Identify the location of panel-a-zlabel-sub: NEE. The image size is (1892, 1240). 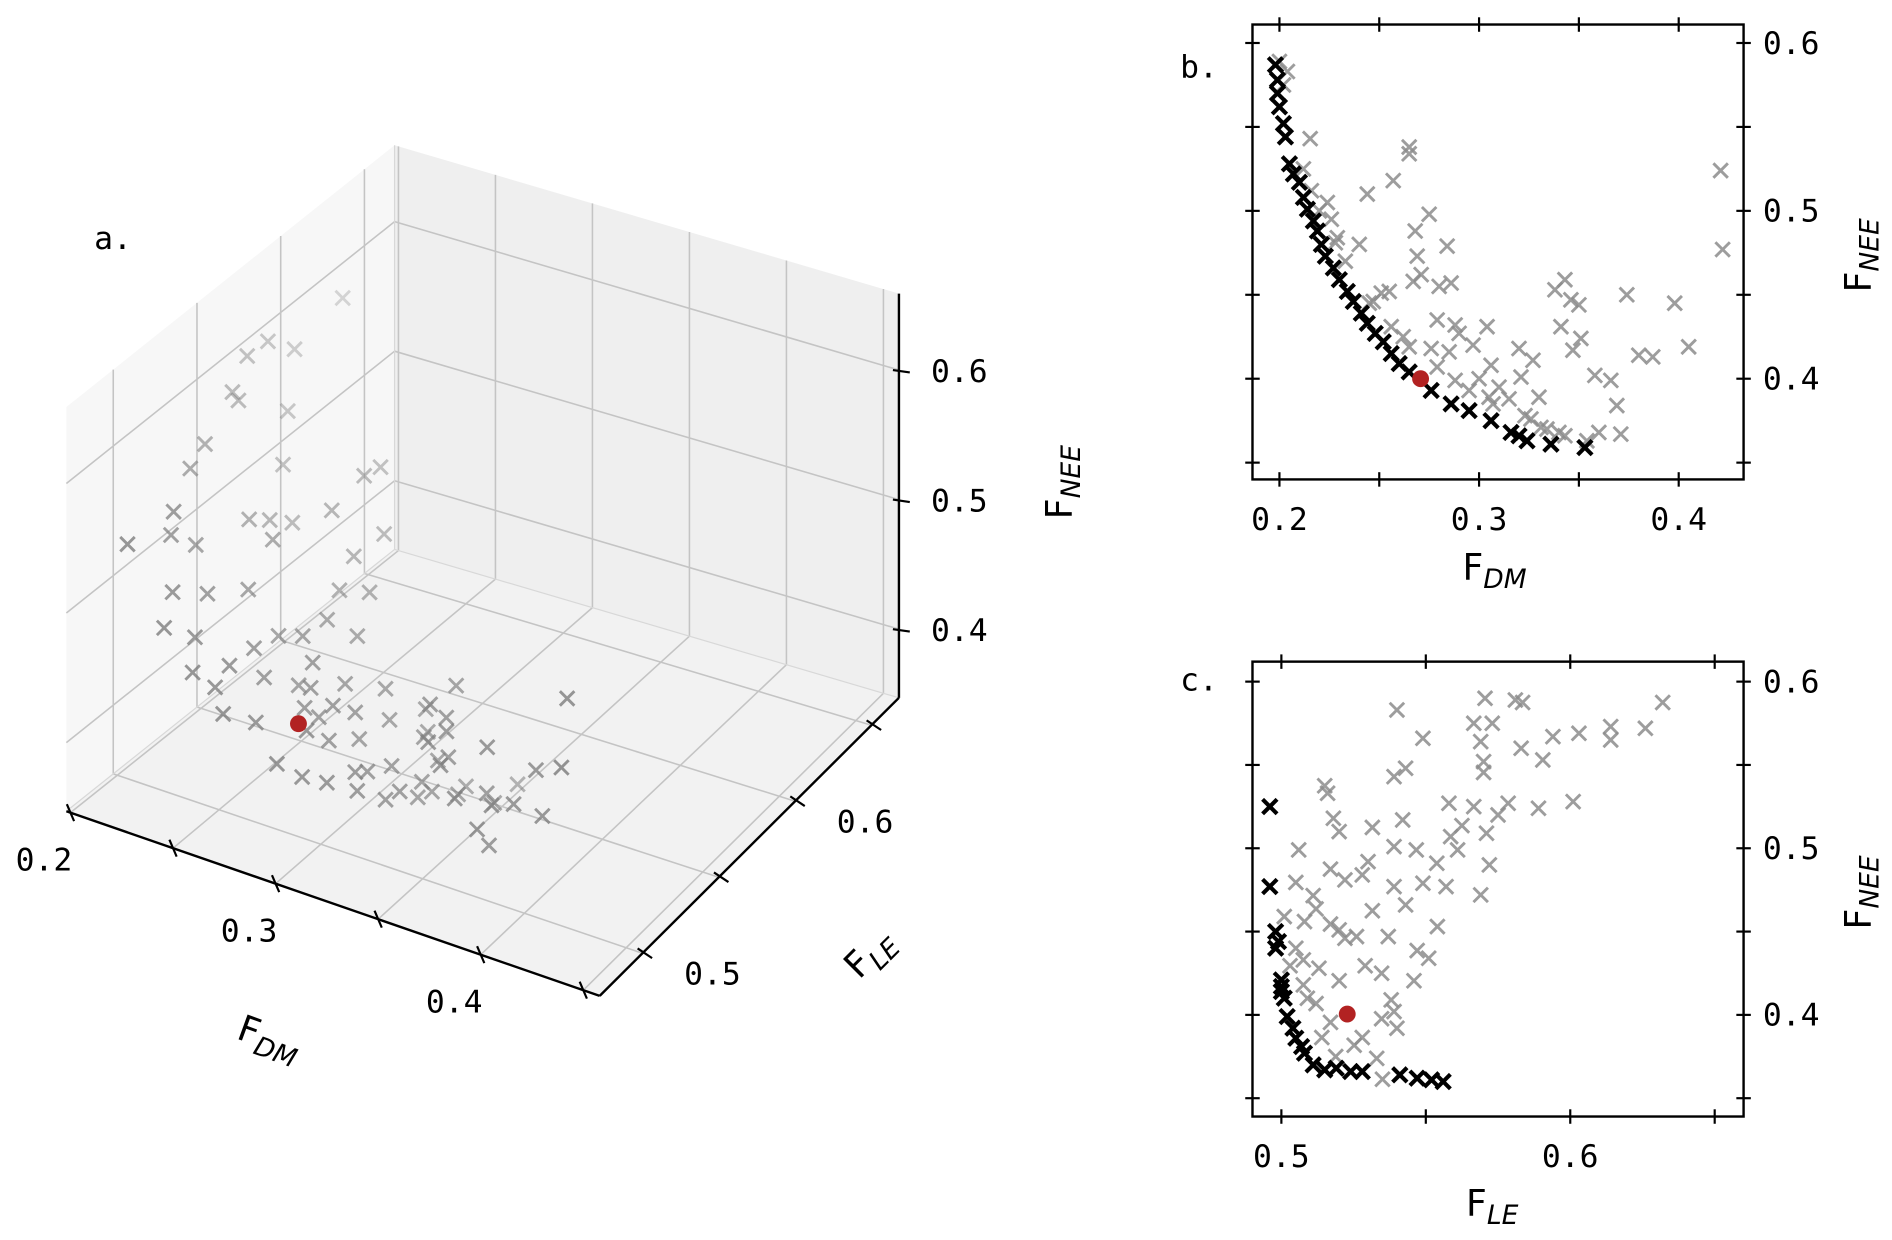
(1071, 472).